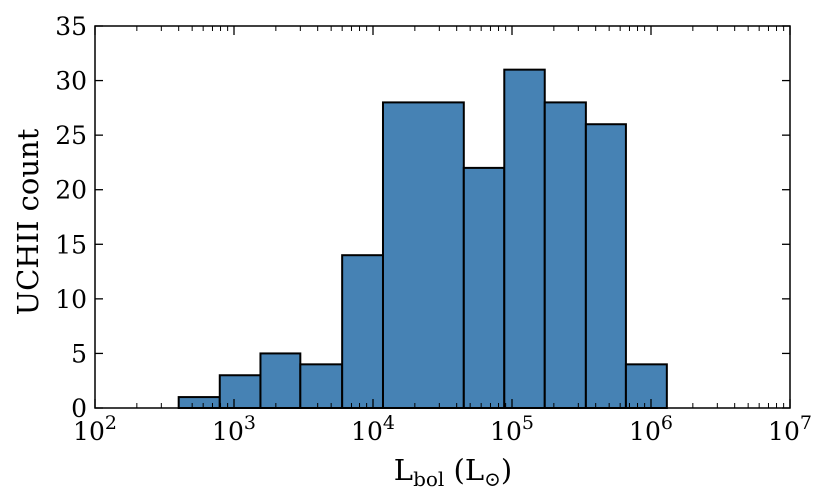 Image resolution: width=830 pixels, height=500 pixels. Describe the element at coordinates (71, 135) in the screenshot. I see `y-tick-label: 25` at that location.